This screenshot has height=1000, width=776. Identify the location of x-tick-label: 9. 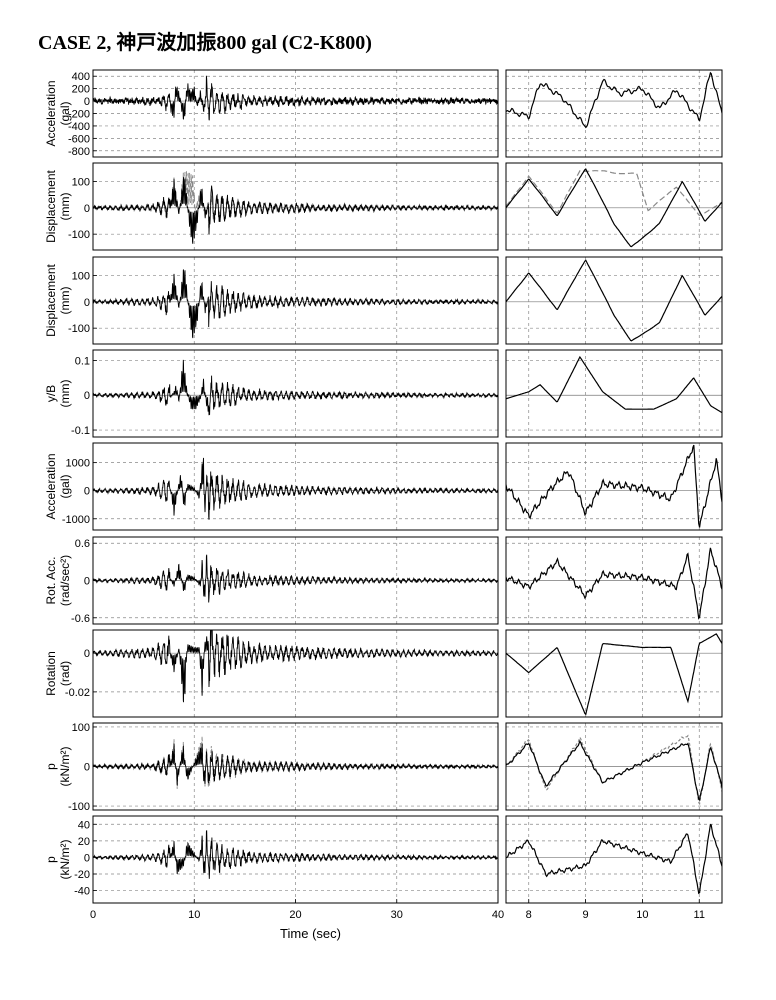
(586, 915).